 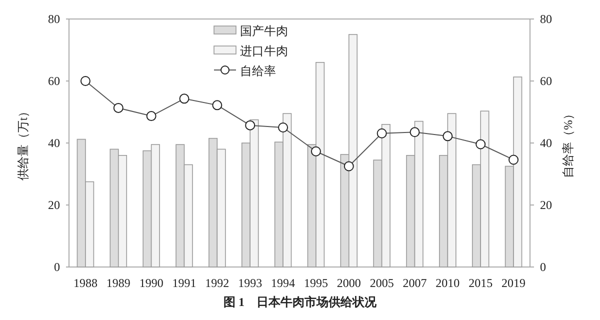 What do you see at coordinates (448, 283) in the screenshot?
I see `x-tick-label: 2010` at bounding box center [448, 283].